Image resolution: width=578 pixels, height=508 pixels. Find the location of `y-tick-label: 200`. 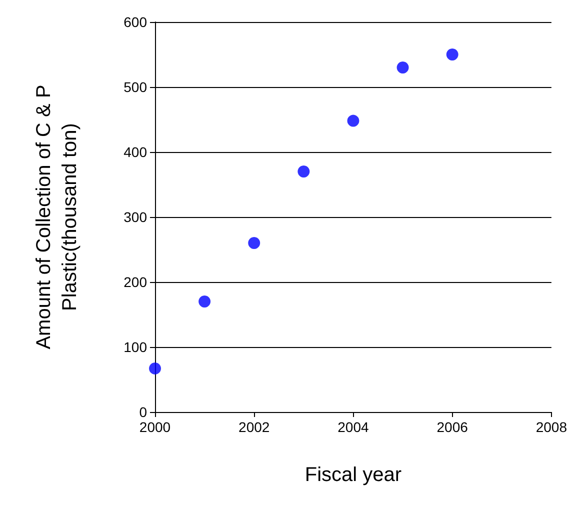

y-tick-label: 200 is located at coordinates (136, 282).